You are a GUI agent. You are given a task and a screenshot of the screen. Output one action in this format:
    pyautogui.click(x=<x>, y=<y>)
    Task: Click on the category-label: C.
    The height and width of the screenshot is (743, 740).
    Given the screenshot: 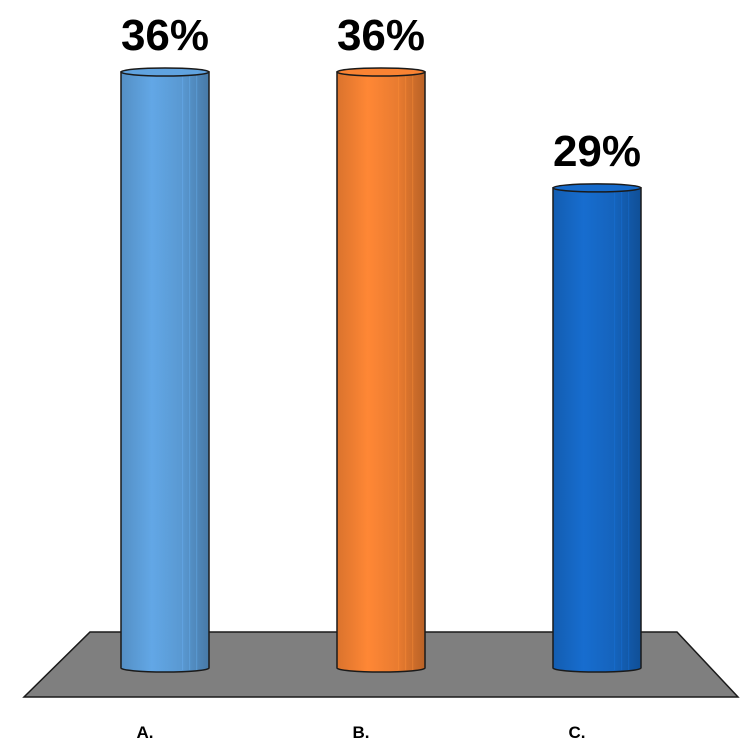 What is the action you would take?
    pyautogui.click(x=577, y=732)
    